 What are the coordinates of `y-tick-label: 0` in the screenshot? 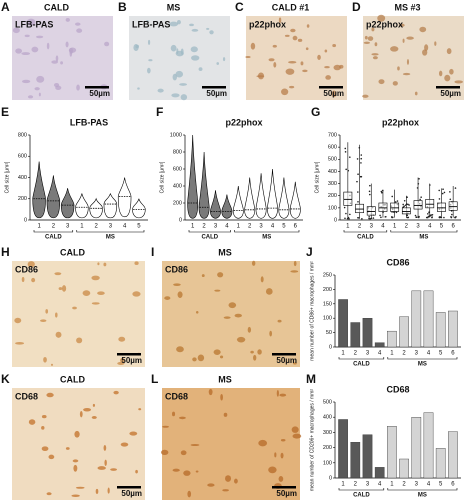 It's located at (330, 347).